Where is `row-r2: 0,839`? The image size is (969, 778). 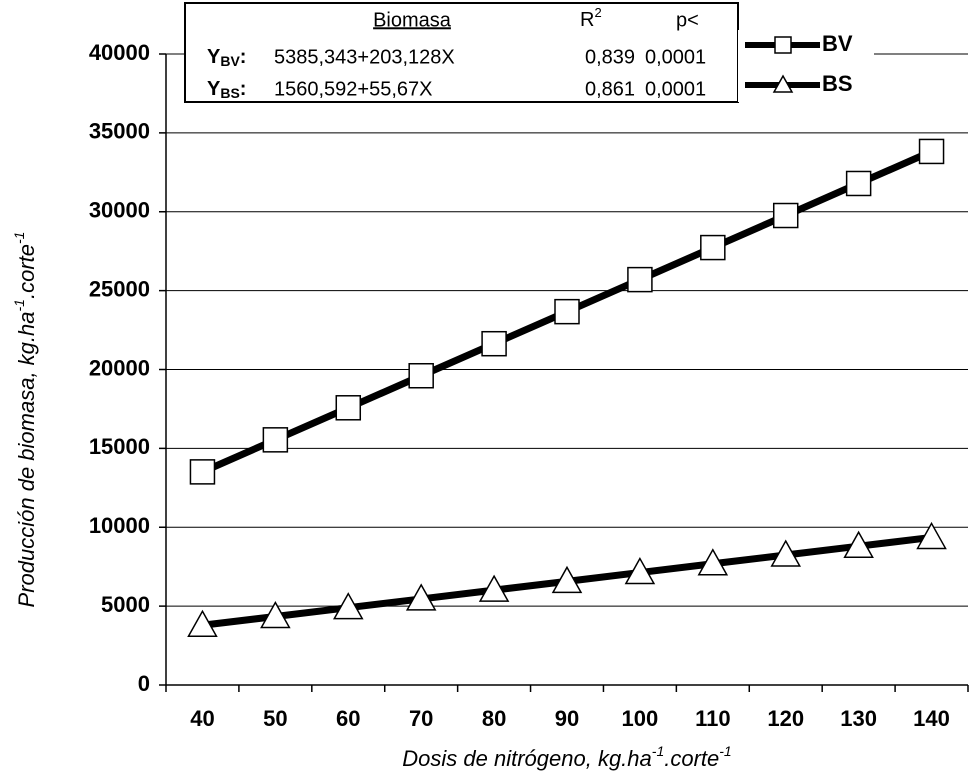
row-r2: 0,839 is located at coordinates (610, 57).